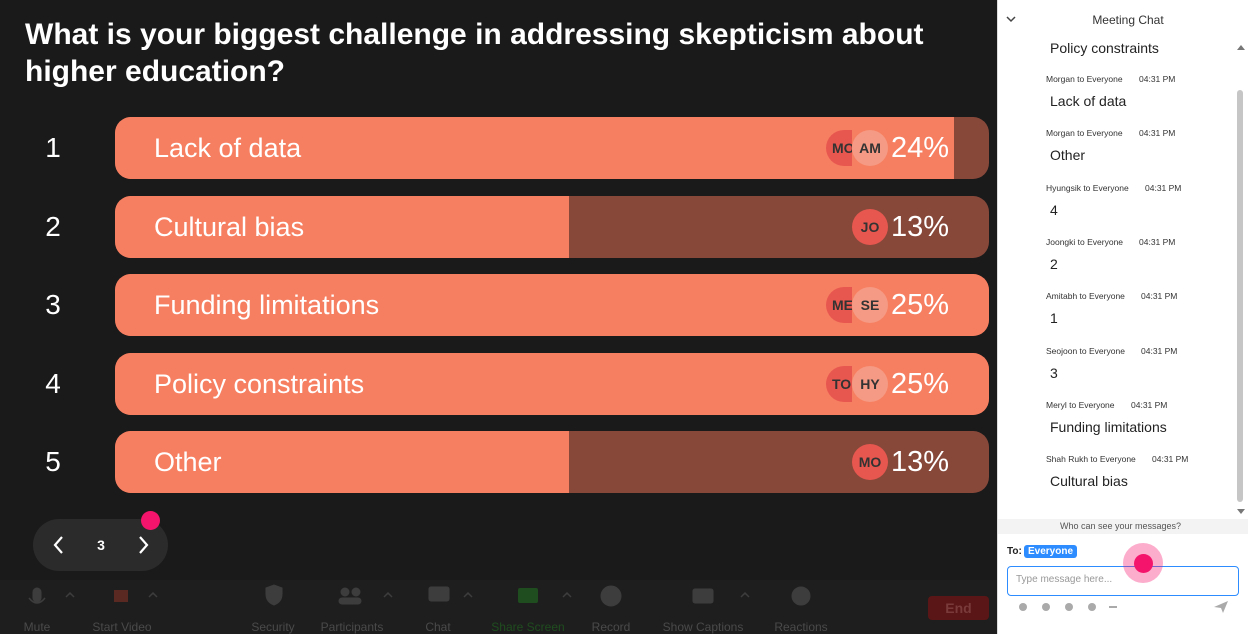  Describe the element at coordinates (143, 545) in the screenshot. I see `next-button` at that location.